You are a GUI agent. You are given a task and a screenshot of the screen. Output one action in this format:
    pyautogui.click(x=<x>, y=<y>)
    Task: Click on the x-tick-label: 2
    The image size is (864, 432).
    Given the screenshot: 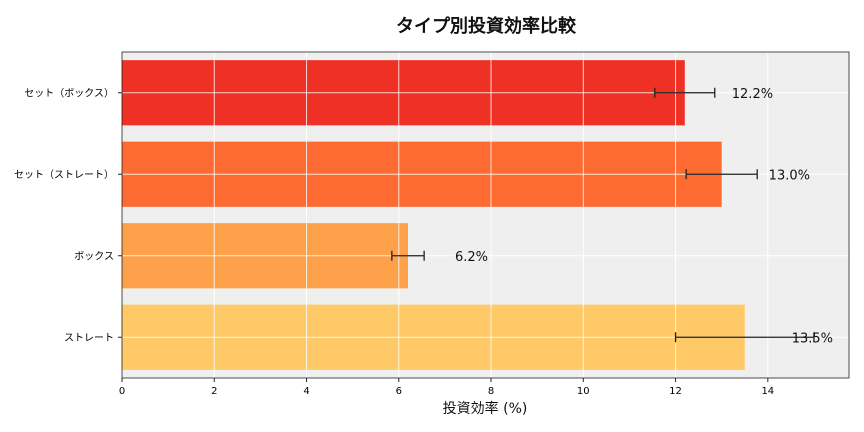 What is the action you would take?
    pyautogui.click(x=214, y=391)
    